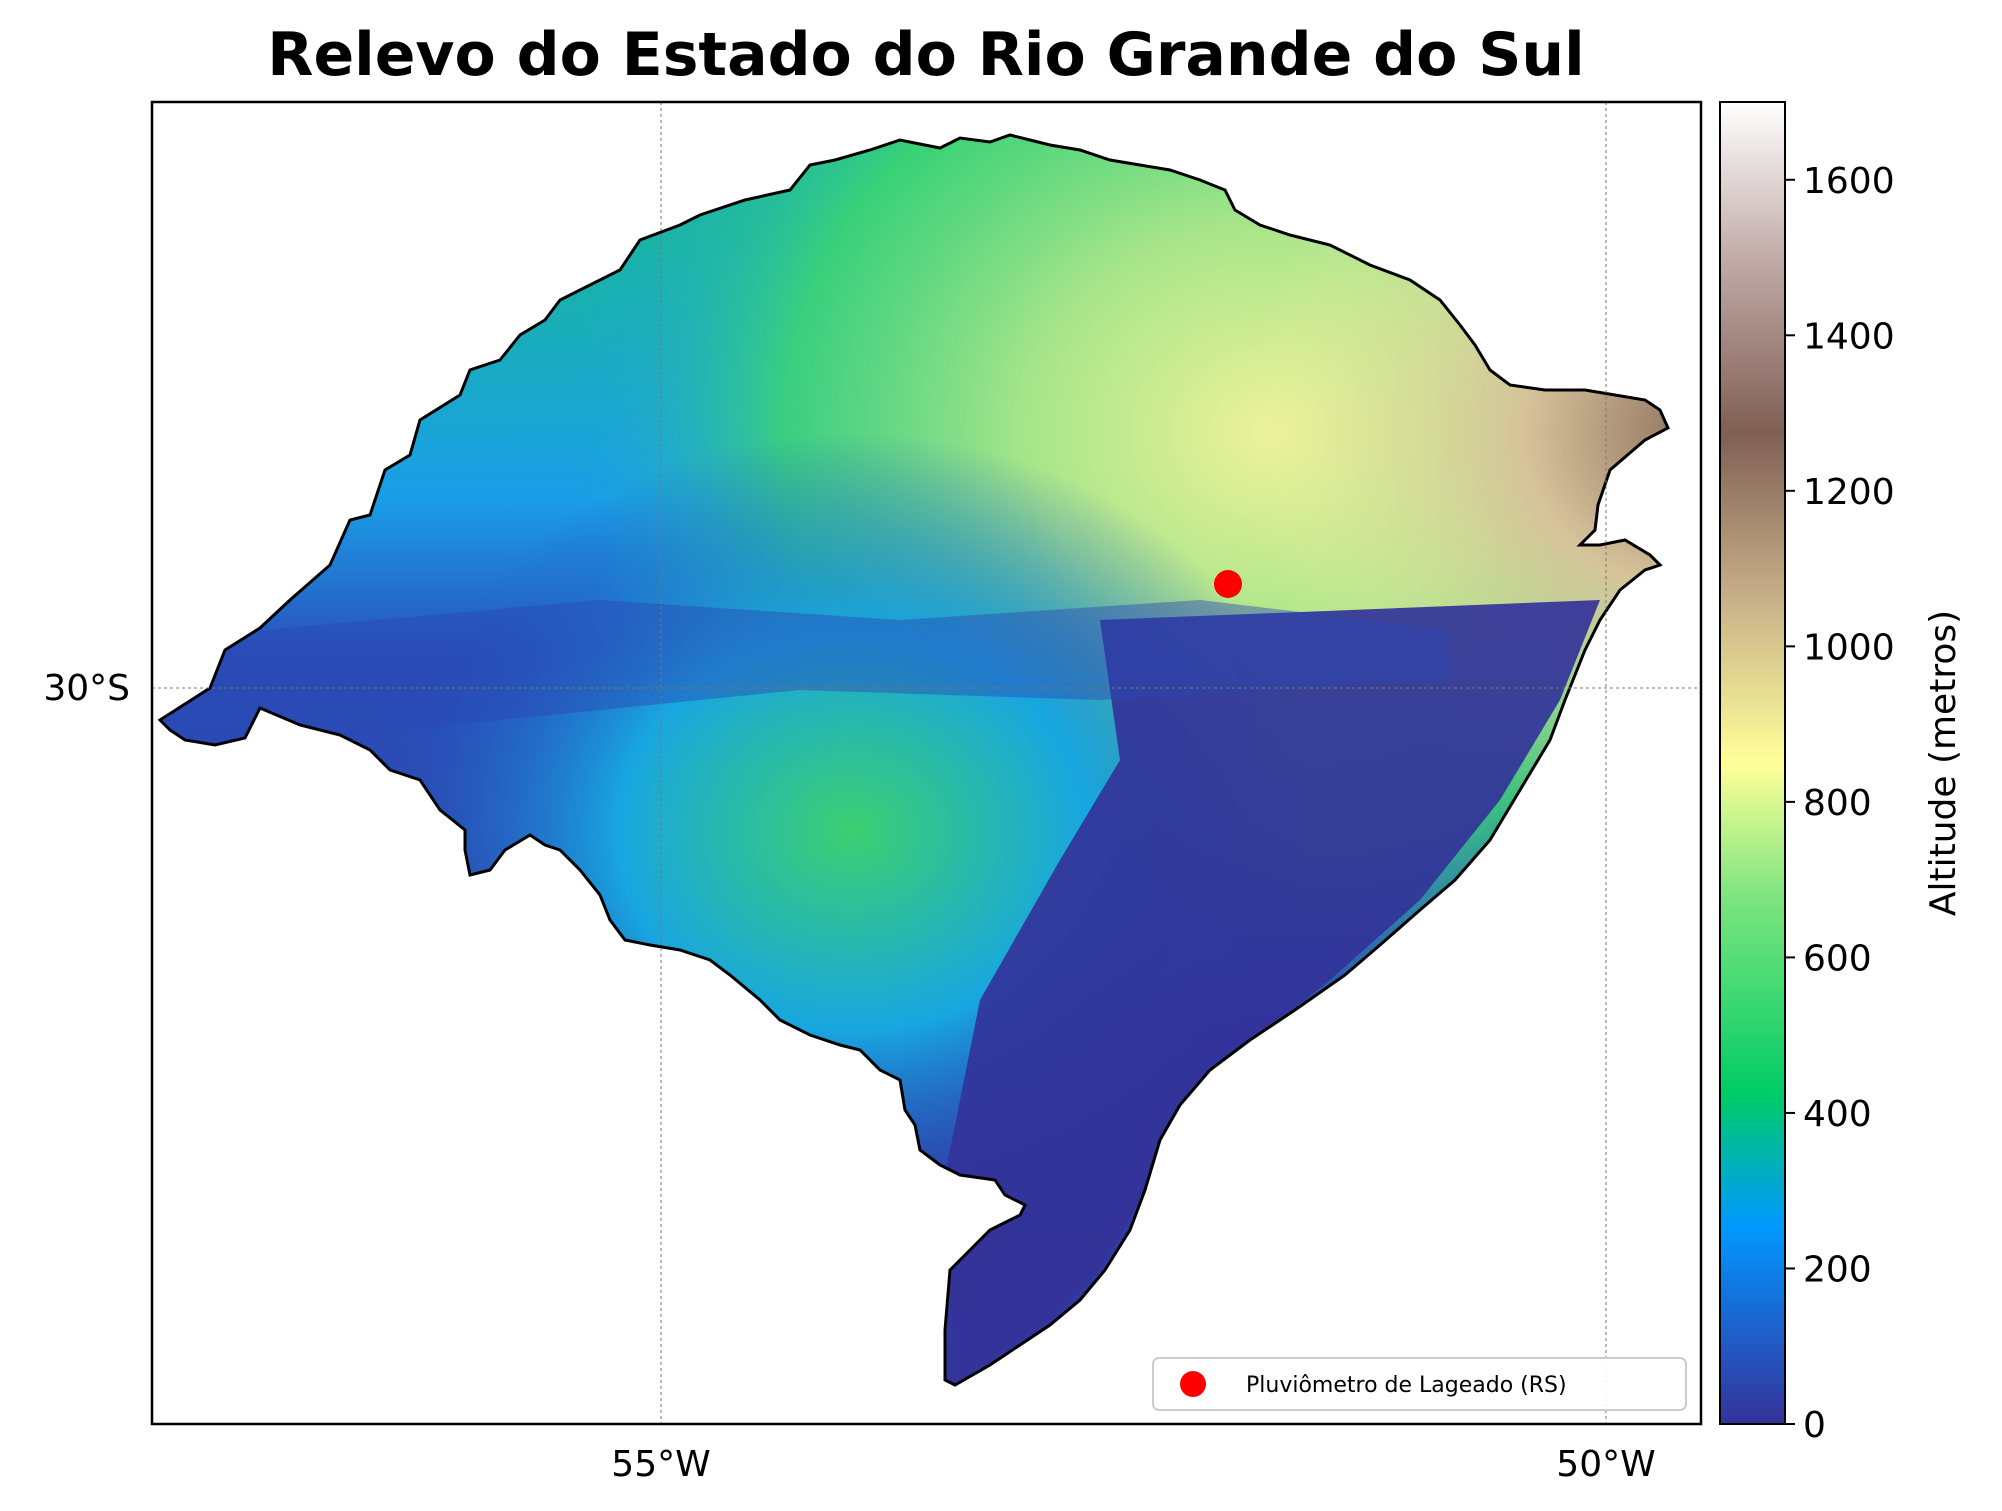  I want to click on colorbar-gradient, so click(1752, 763).